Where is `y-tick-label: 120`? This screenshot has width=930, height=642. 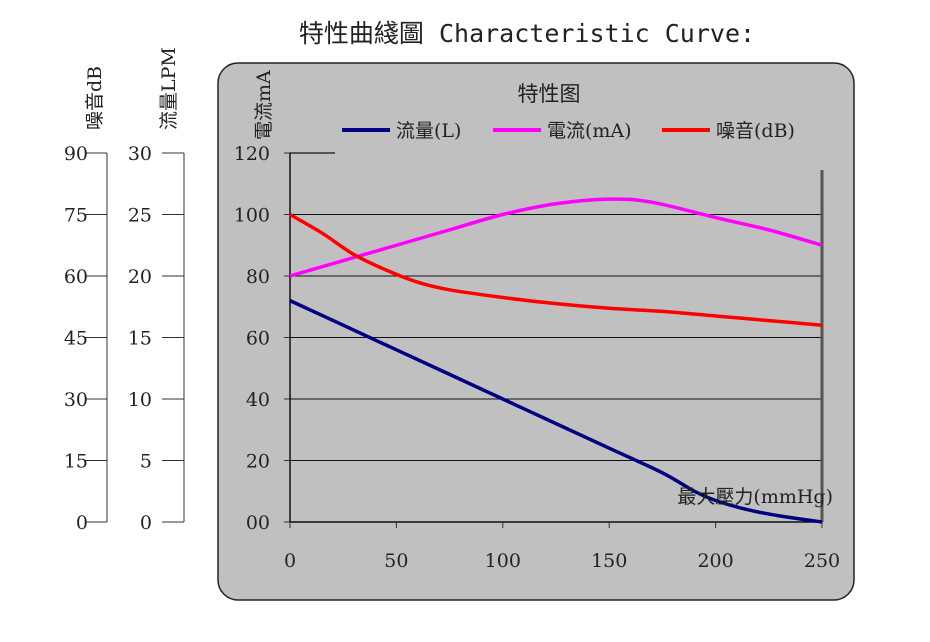 y-tick-label: 120 is located at coordinates (252, 154).